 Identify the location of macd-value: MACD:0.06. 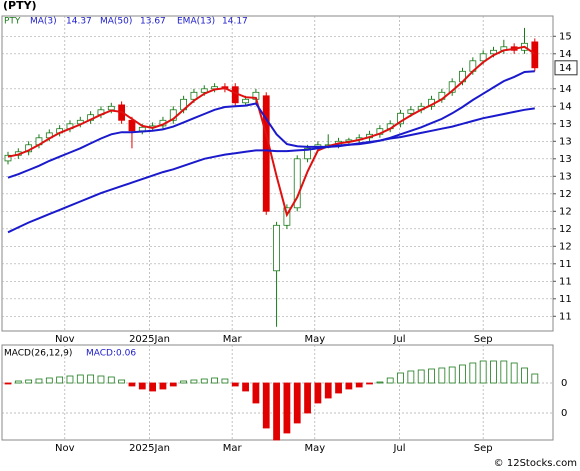
(111, 354).